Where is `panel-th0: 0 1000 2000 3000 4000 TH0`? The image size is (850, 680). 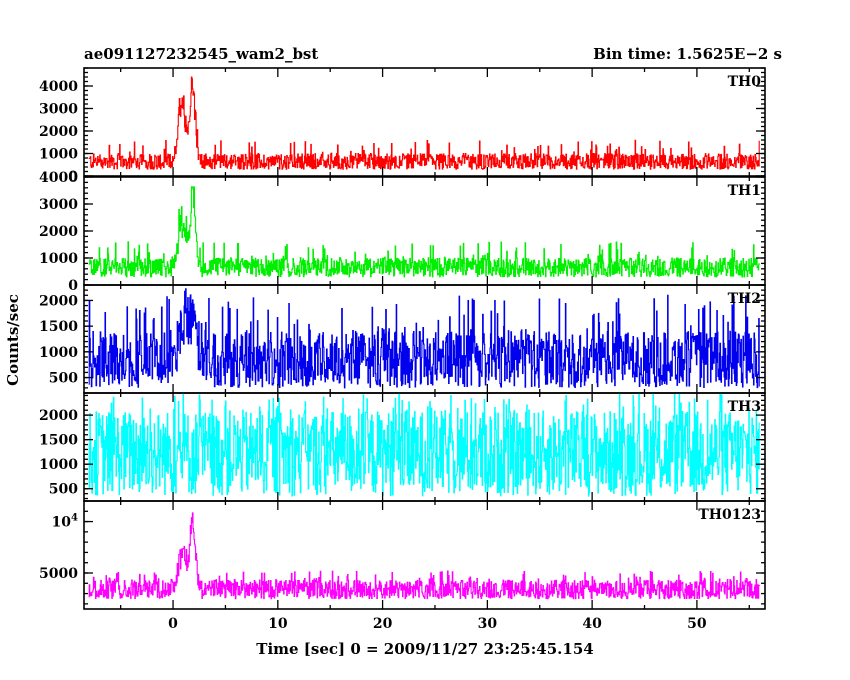 panel-th0: 0 1000 2000 3000 4000 TH0 is located at coordinates (402, 126).